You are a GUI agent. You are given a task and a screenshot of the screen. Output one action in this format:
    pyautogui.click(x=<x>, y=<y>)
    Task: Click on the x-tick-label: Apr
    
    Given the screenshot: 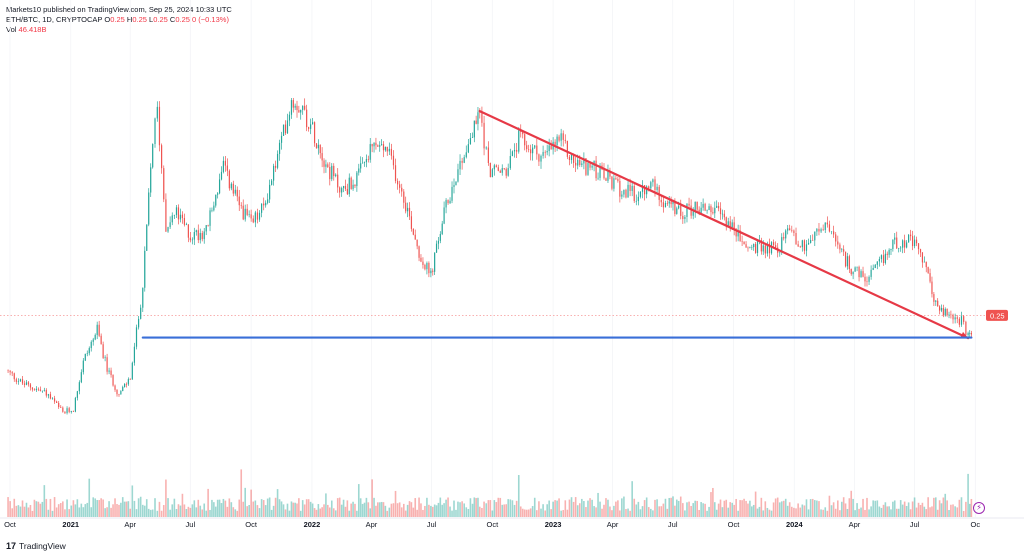 What is the action you would take?
    pyautogui.click(x=372, y=524)
    